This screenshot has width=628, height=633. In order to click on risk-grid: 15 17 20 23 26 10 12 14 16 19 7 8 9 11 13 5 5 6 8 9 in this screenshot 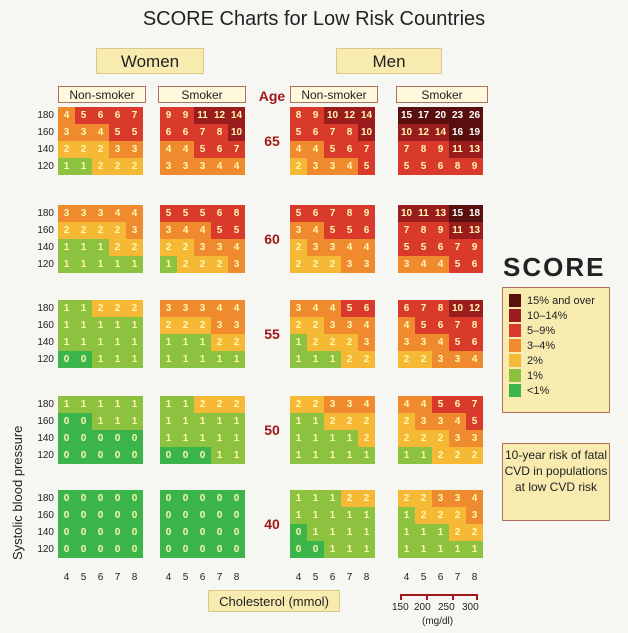, I will do `click(440, 141)`.